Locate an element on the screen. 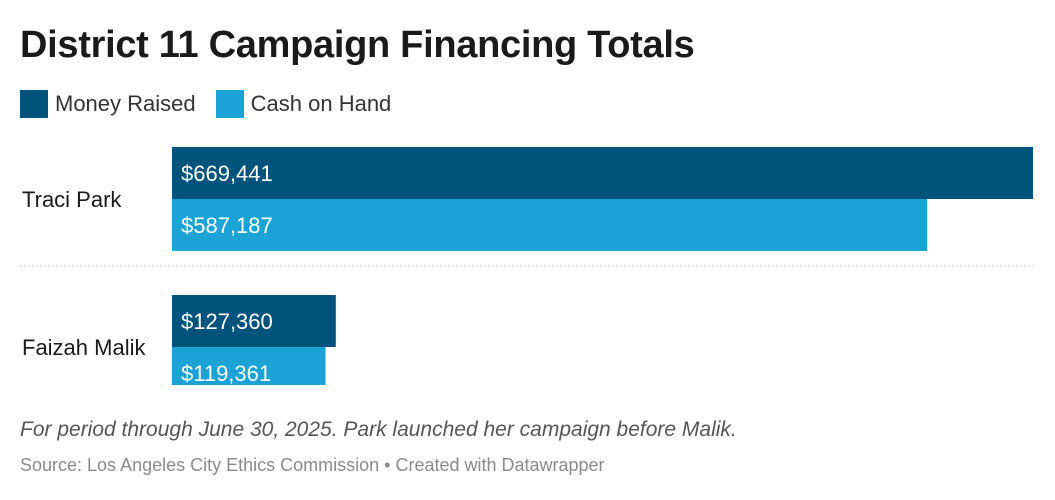 This screenshot has width=1055, height=500. legend-label-money-raised: Money Raised is located at coordinates (125, 103).